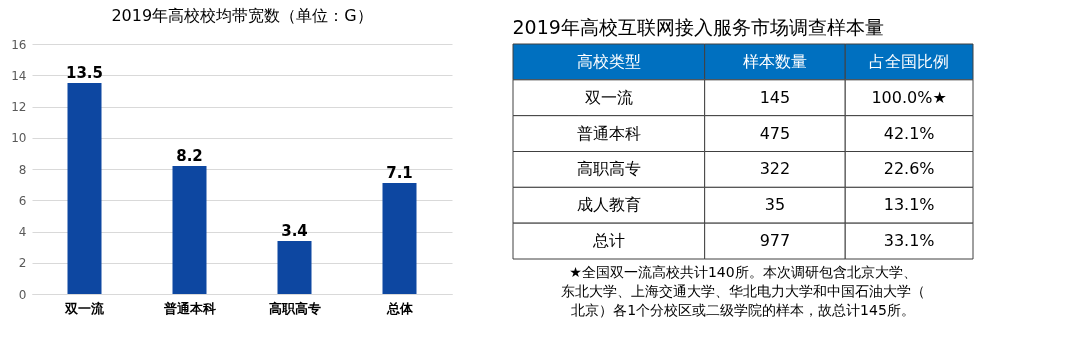 Image resolution: width=1080 pixels, height=362 pixels. I want to click on text: 42.1%, so click(909, 133).